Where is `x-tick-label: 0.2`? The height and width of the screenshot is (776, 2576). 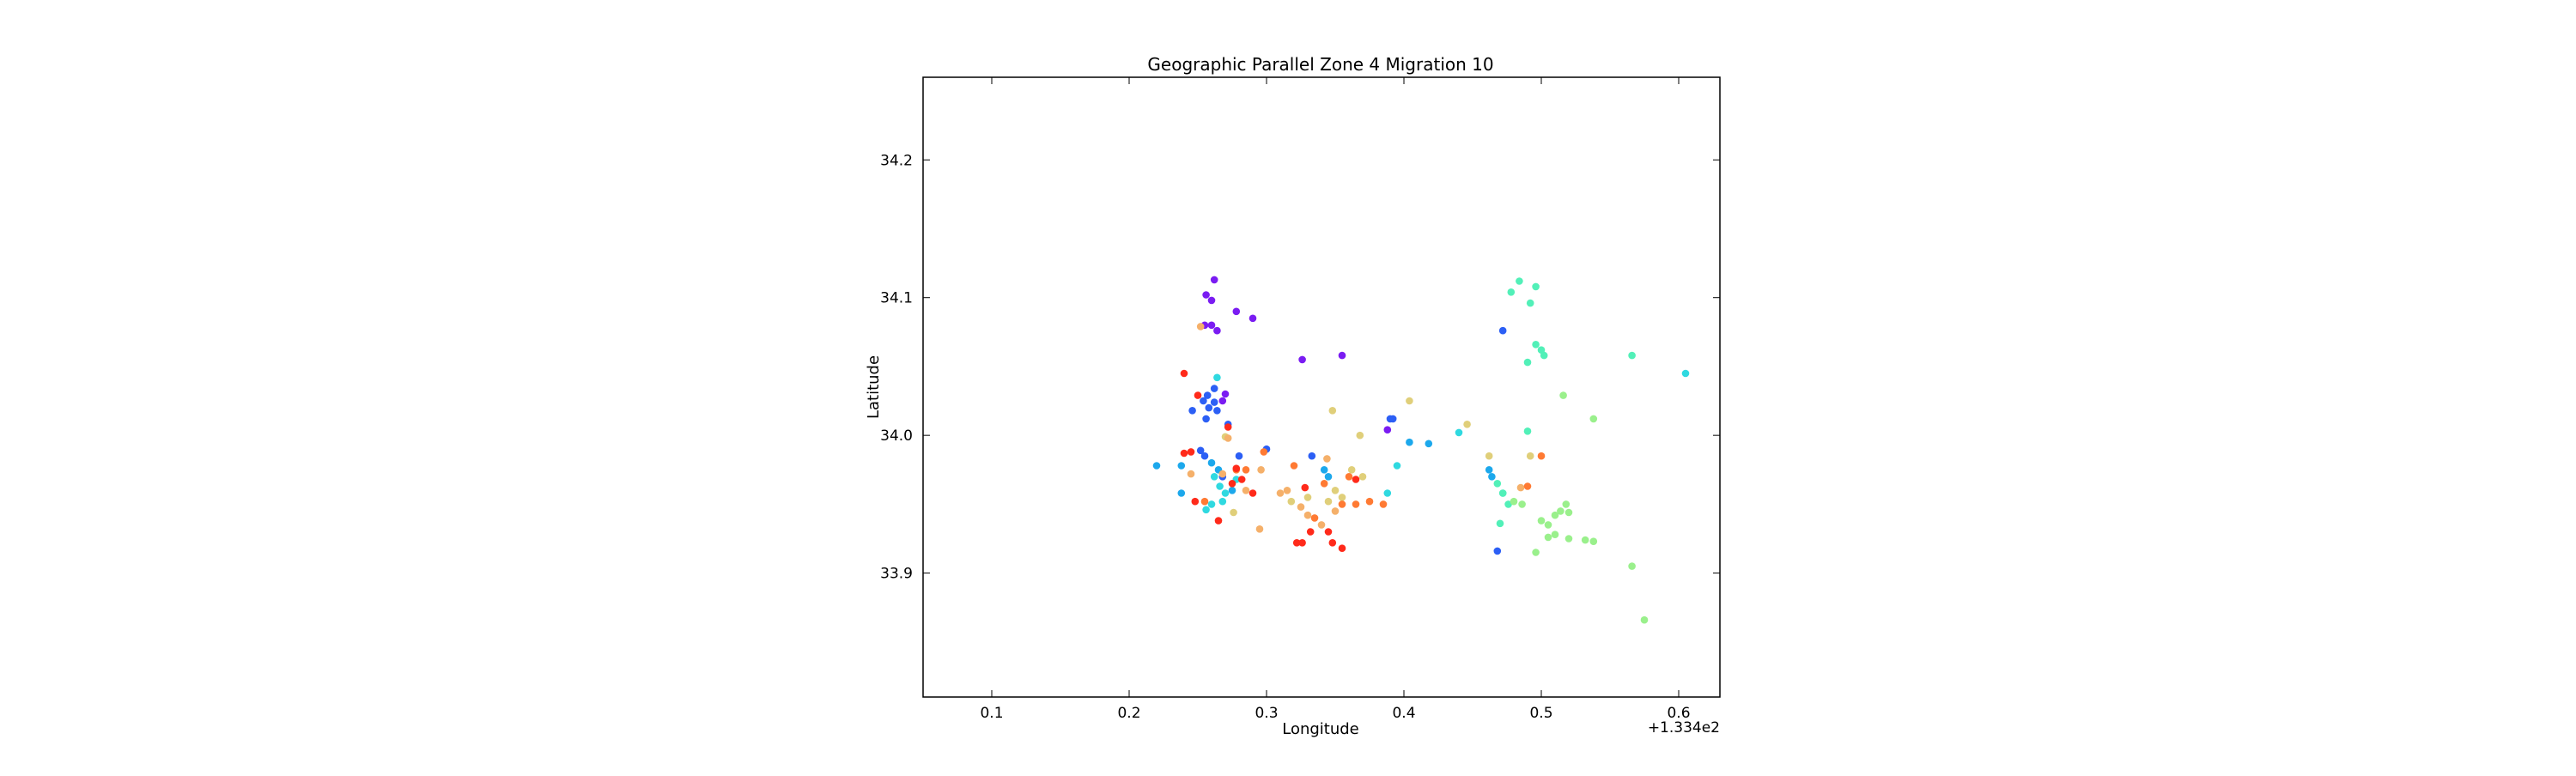
x-tick-label: 0.2 is located at coordinates (1129, 713).